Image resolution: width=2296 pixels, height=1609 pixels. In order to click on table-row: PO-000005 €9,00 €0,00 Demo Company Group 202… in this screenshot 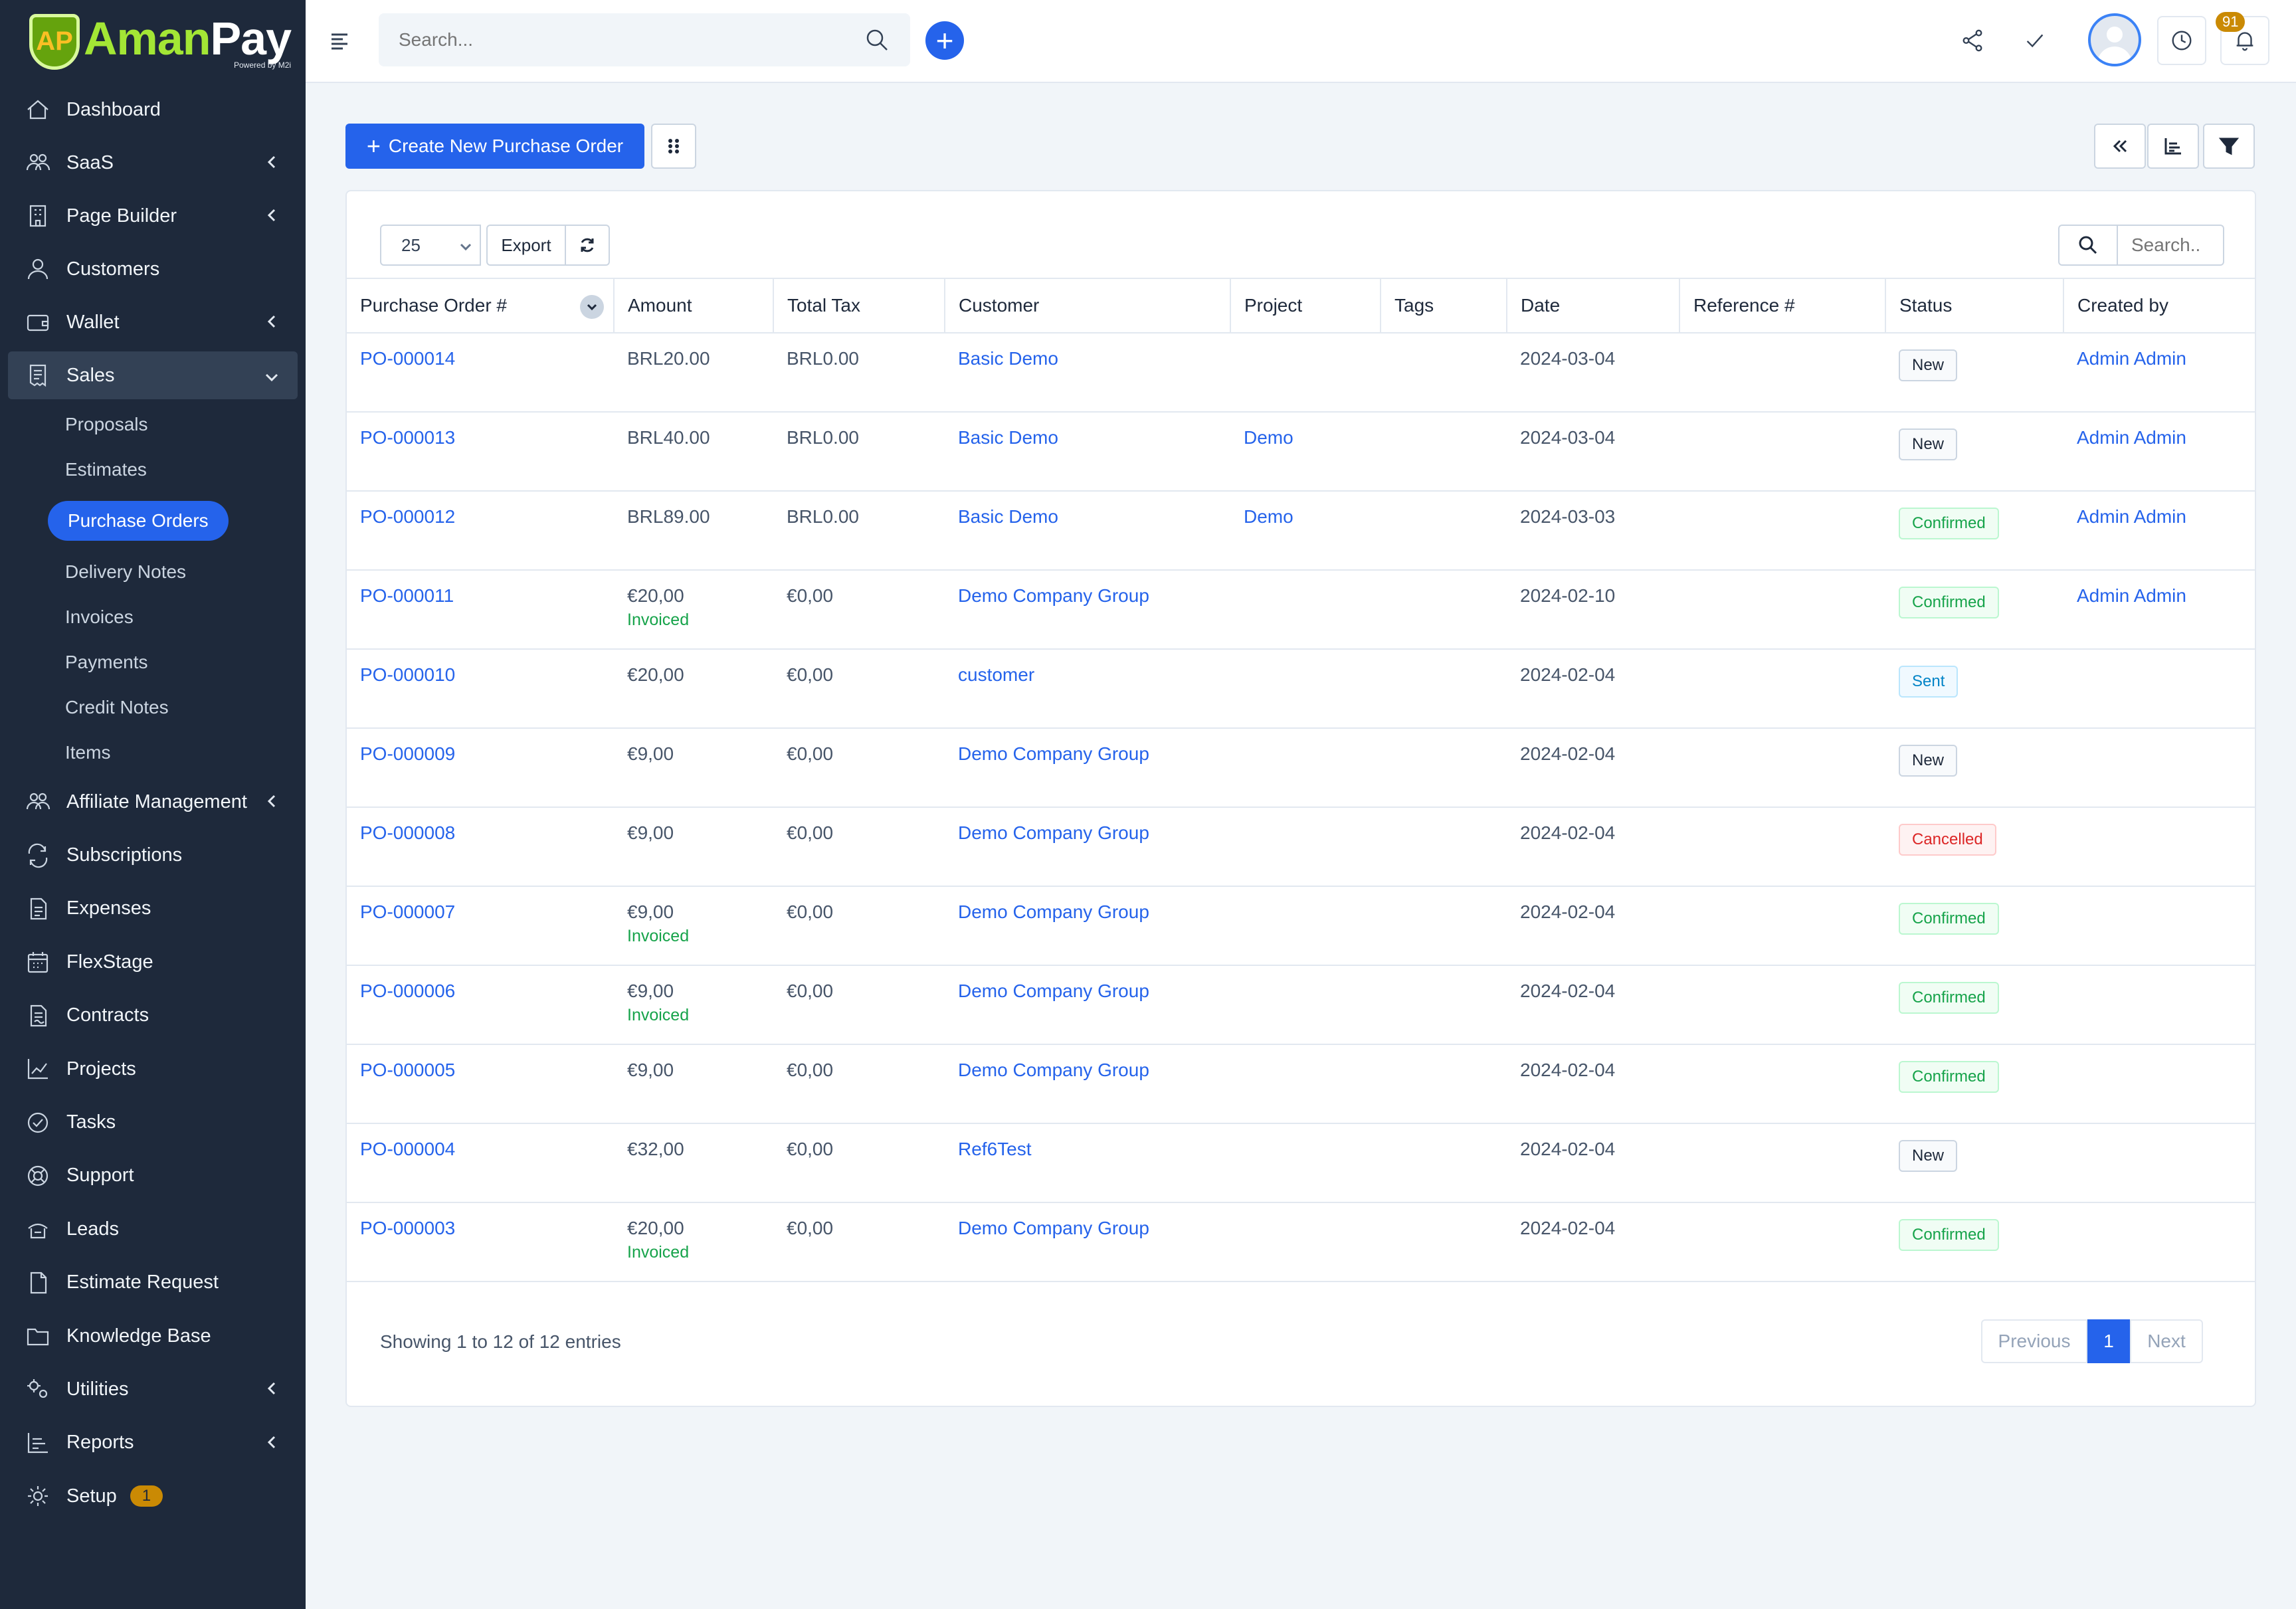, I will do `click(1301, 1084)`.